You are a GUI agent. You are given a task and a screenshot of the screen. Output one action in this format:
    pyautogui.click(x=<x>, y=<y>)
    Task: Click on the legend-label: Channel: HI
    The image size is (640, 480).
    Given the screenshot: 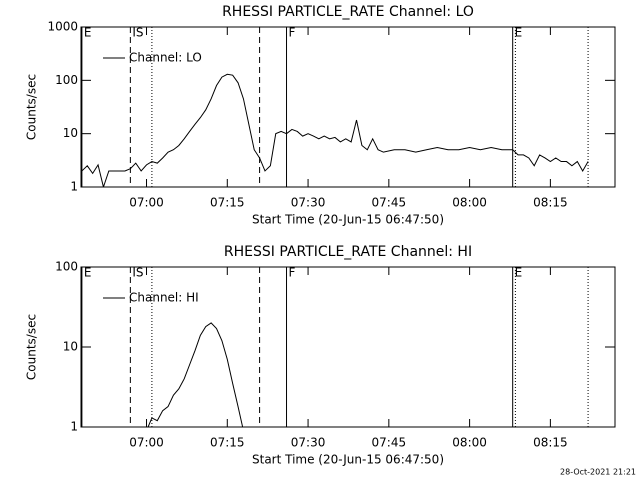 What is the action you would take?
    pyautogui.click(x=164, y=298)
    